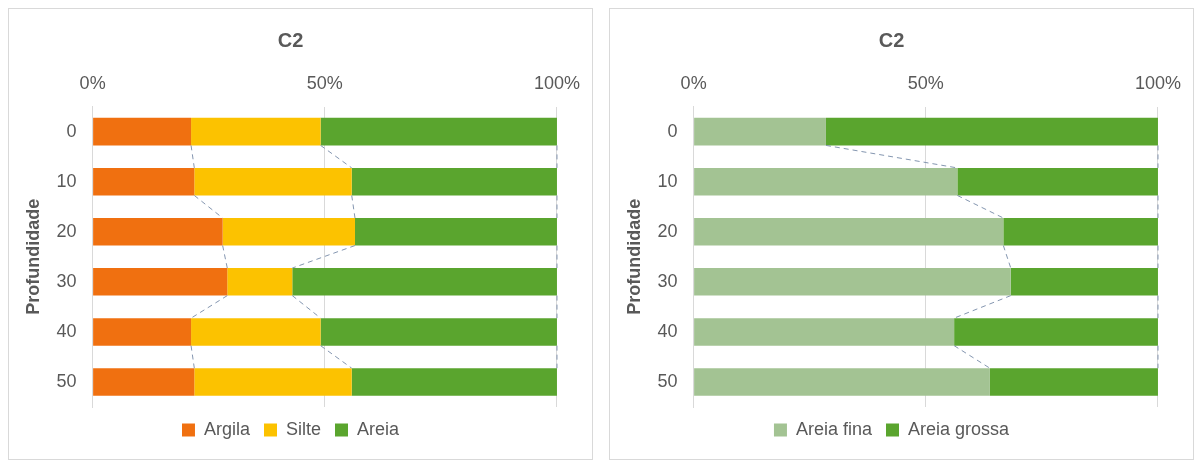  What do you see at coordinates (227, 428) in the screenshot?
I see `legend-label: Argila` at bounding box center [227, 428].